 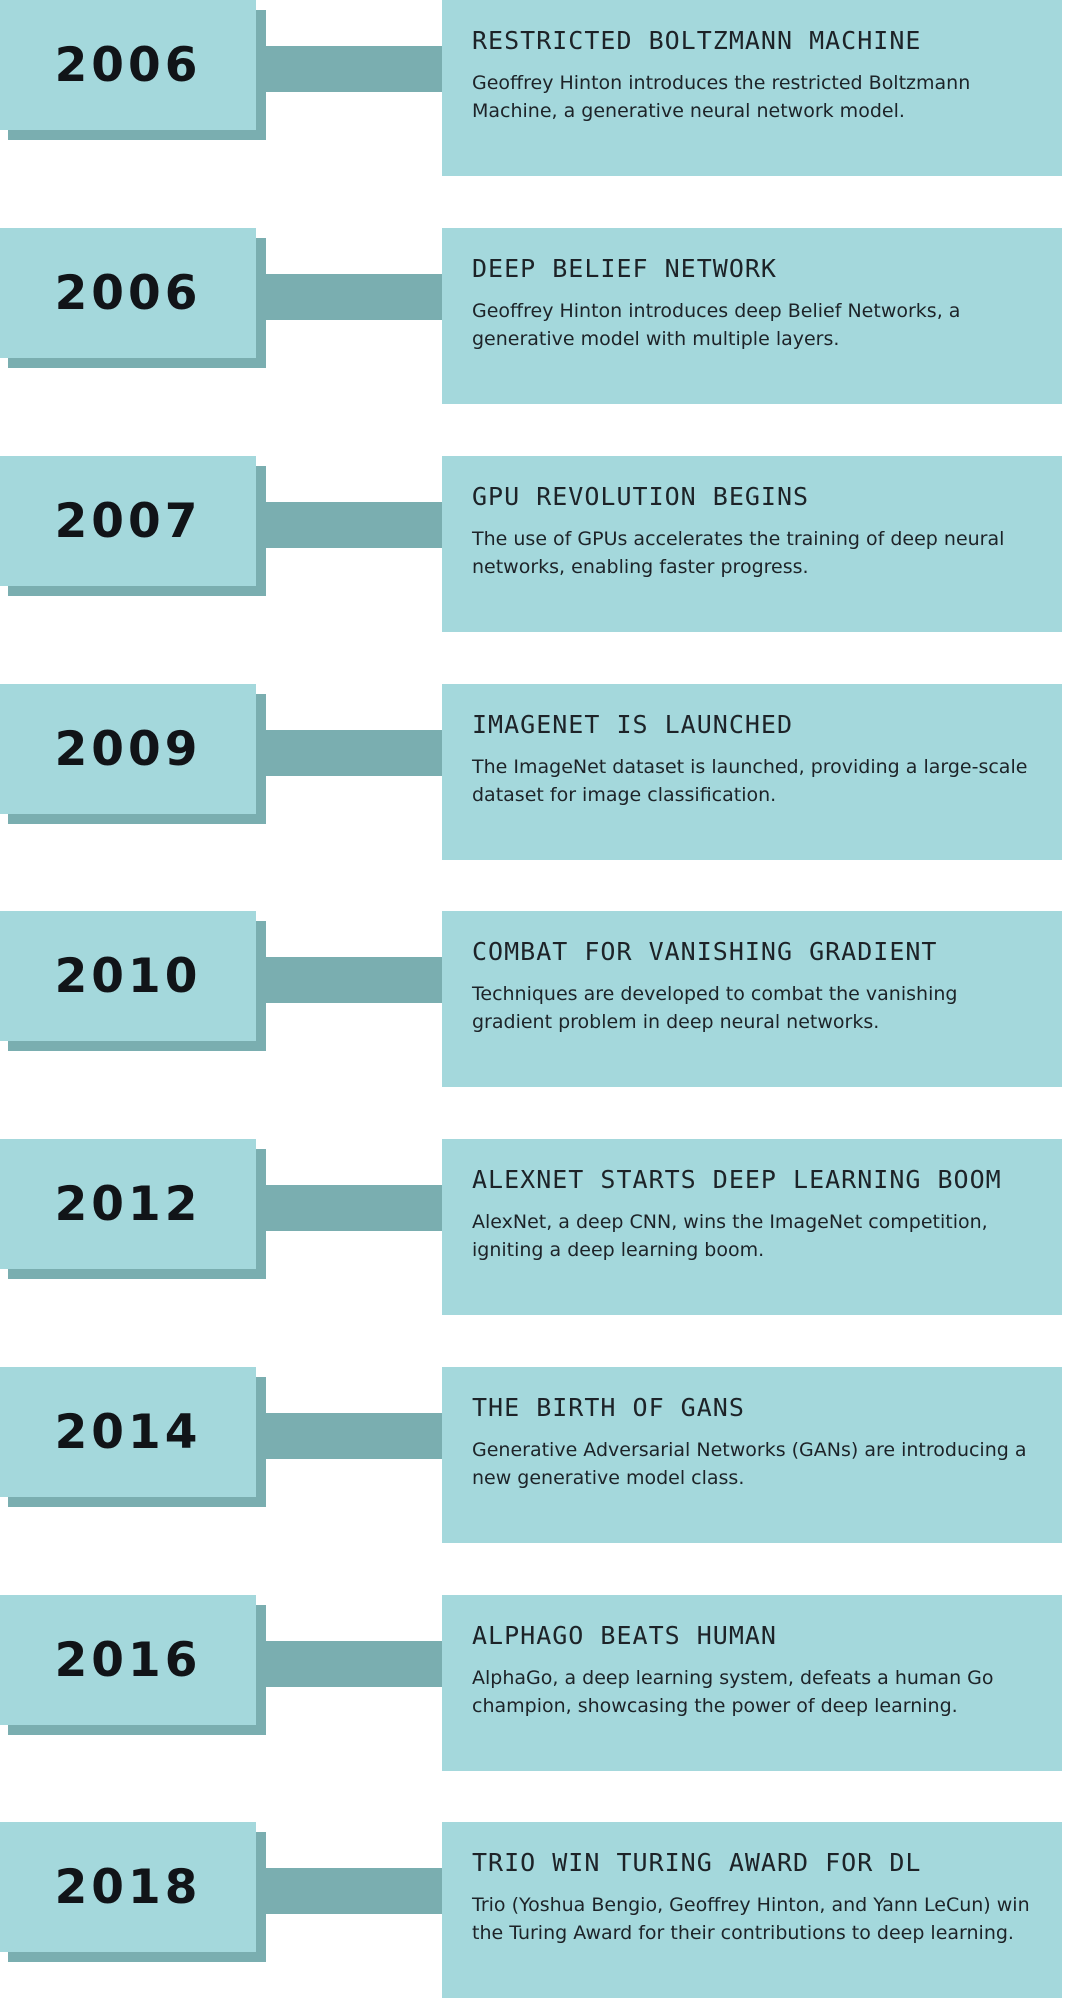 I want to click on year-box: 2014, so click(x=128, y=1432).